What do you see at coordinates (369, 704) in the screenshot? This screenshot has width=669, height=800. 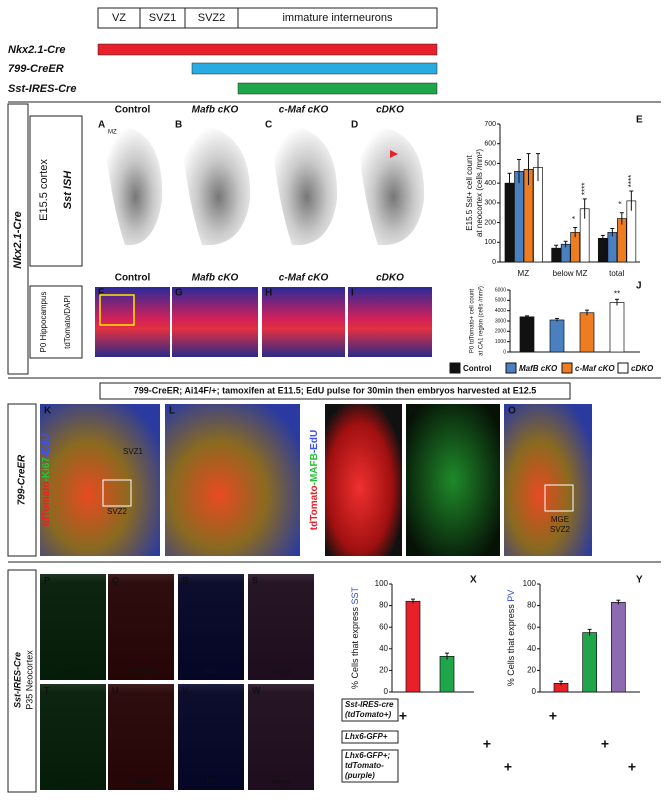 I see `key-label: Sst-IRES-cre` at bounding box center [369, 704].